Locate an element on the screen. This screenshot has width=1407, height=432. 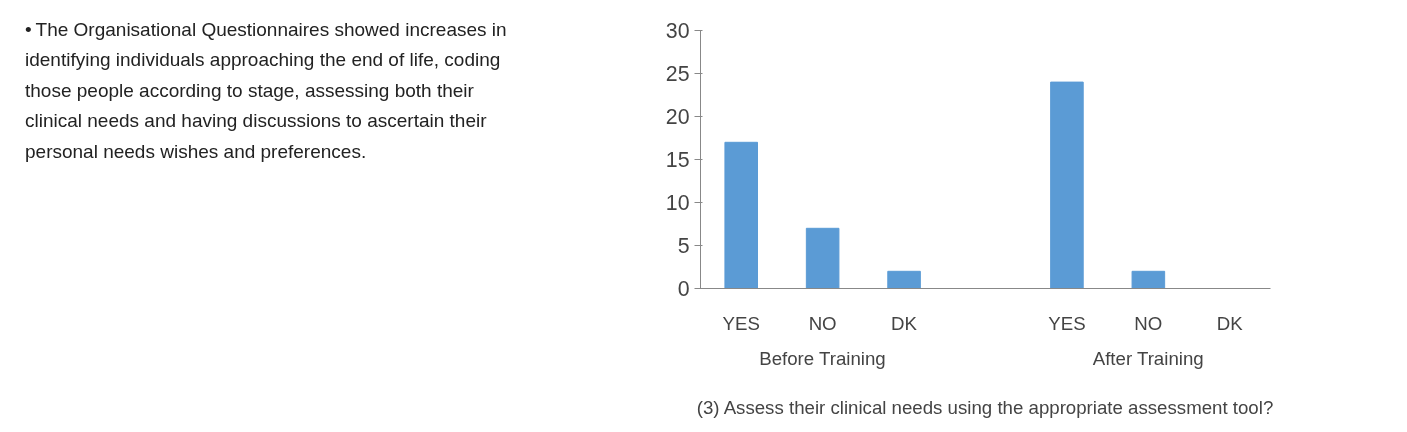
y-tick-label: 0 is located at coordinates (683, 289).